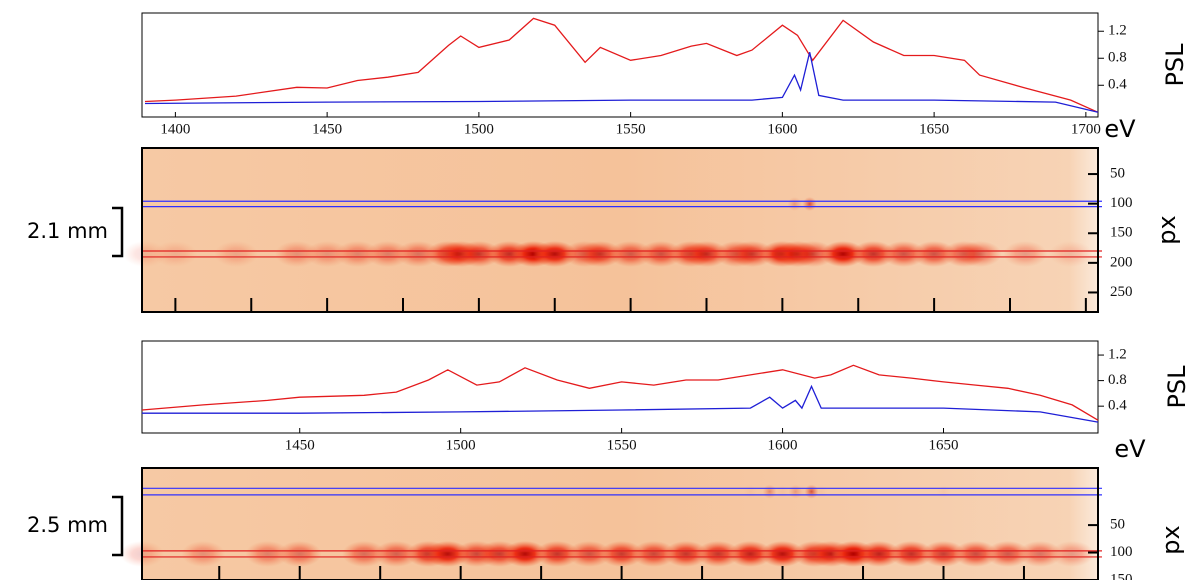  What do you see at coordinates (67, 525) in the screenshot?
I see `scale-annotation: 2.5 mm` at bounding box center [67, 525].